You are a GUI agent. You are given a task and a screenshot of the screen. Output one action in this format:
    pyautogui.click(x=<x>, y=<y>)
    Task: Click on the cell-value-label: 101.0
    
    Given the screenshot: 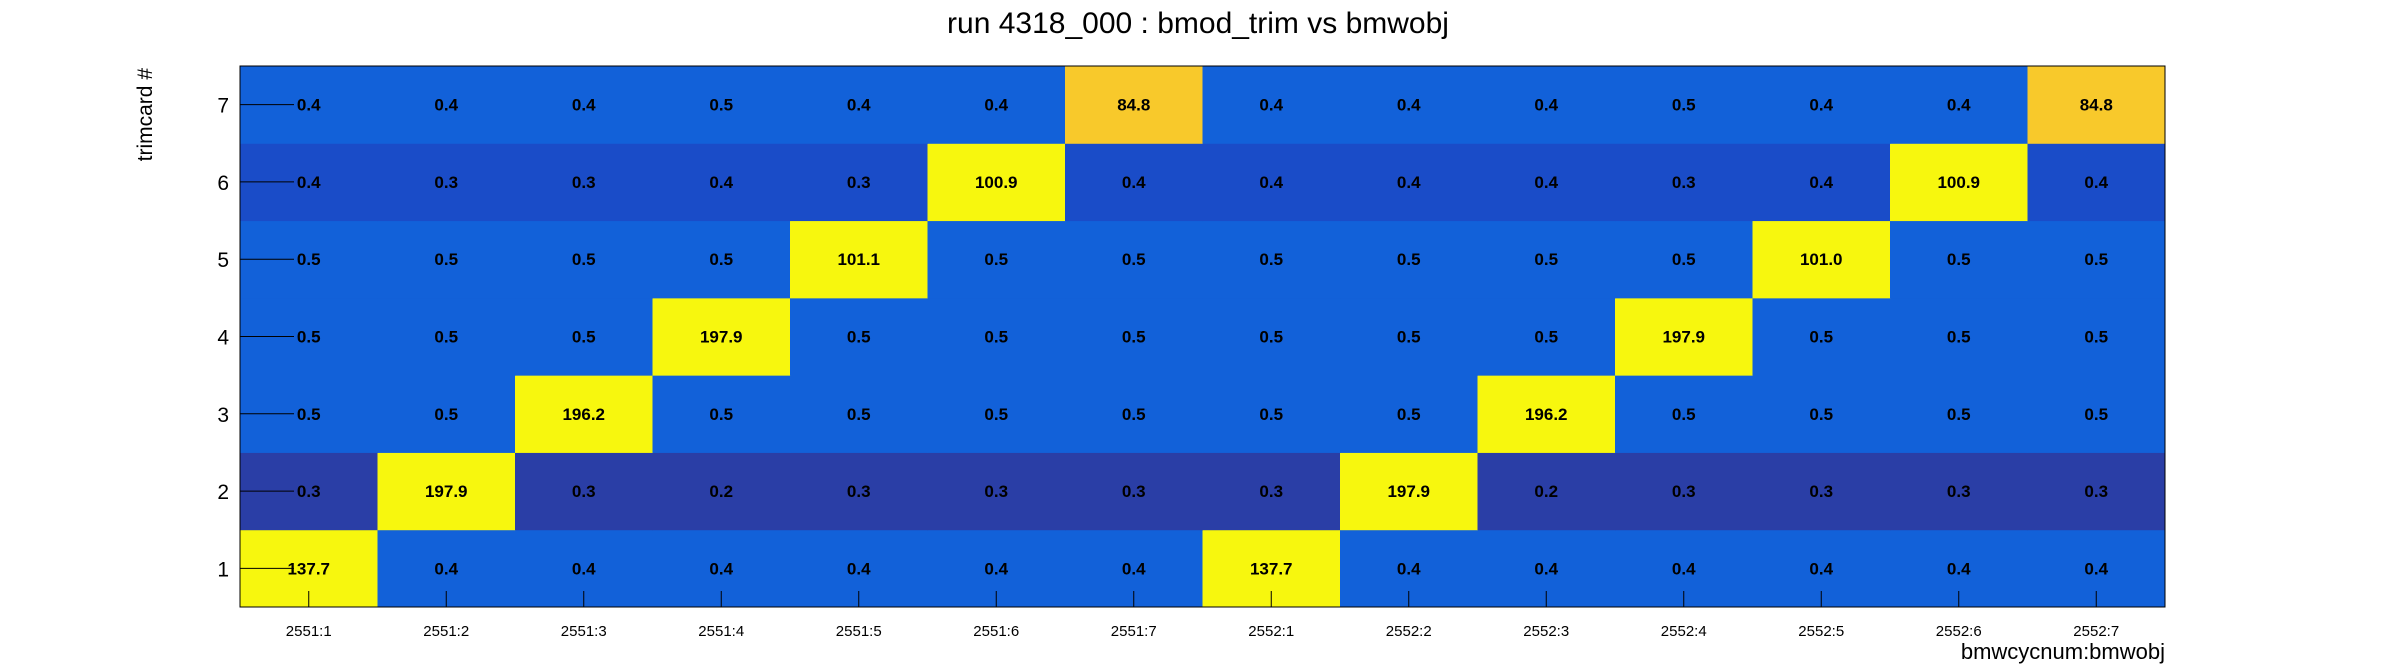 What is the action you would take?
    pyautogui.click(x=1821, y=259)
    